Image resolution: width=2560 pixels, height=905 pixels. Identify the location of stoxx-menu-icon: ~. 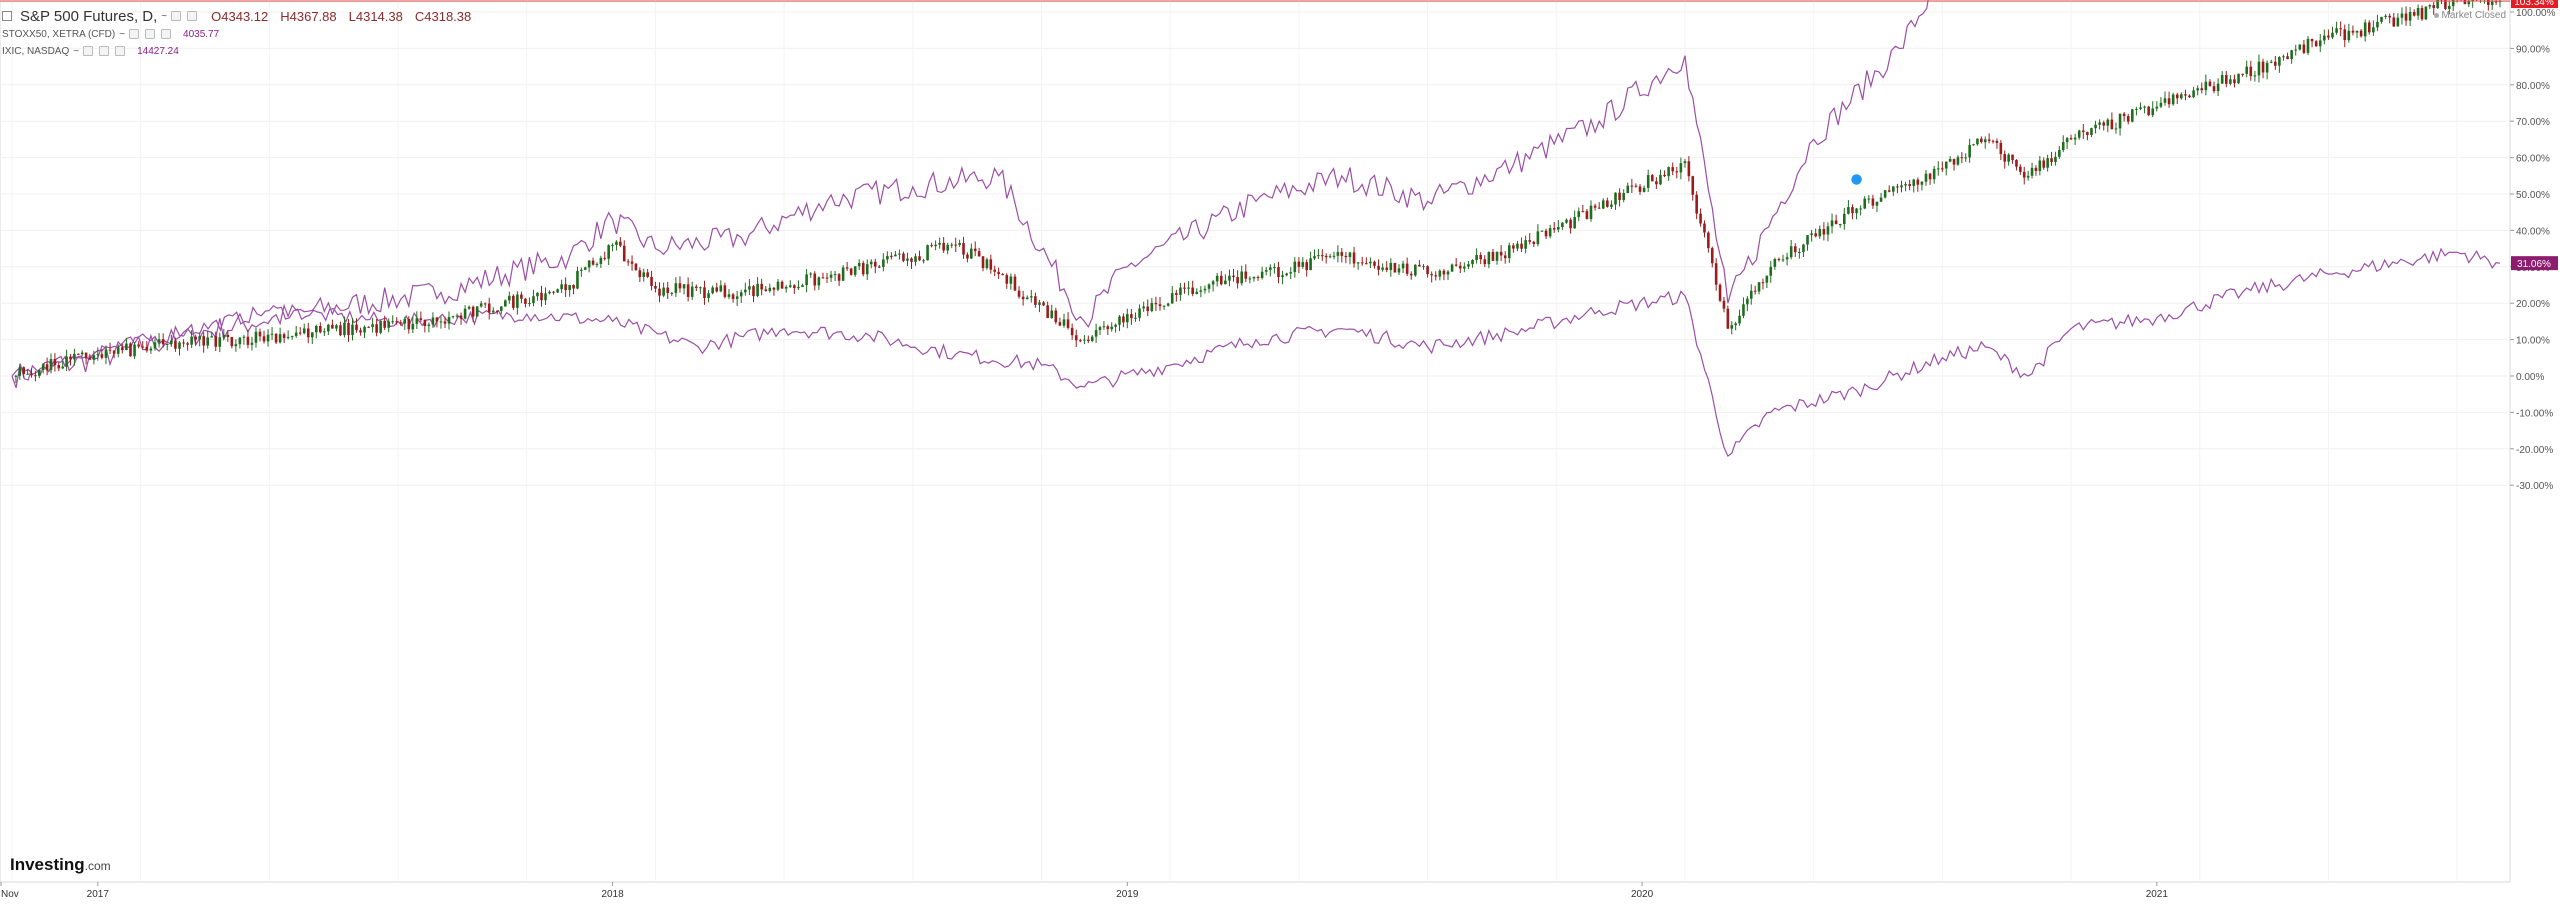
(122, 34).